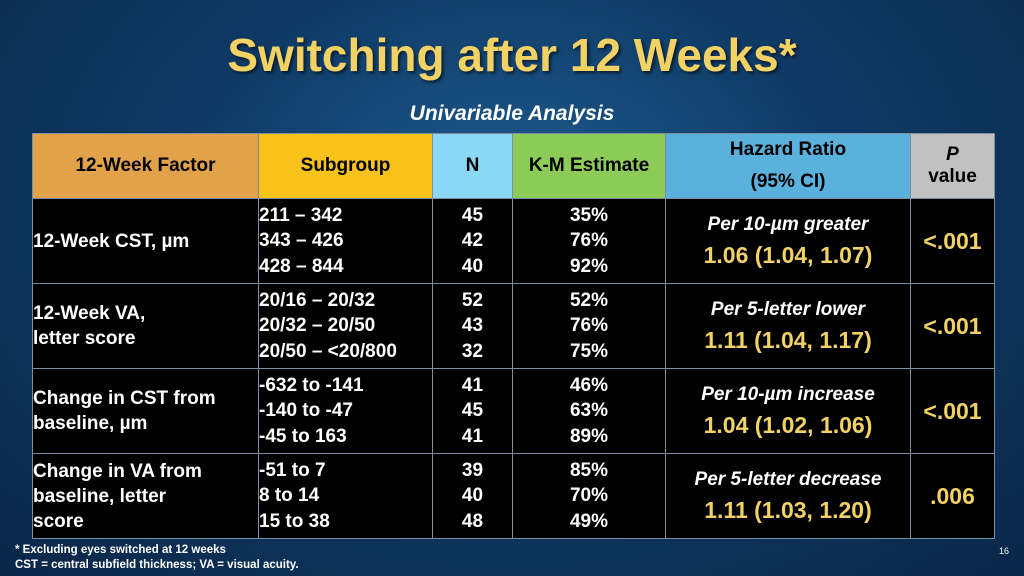  Describe the element at coordinates (788, 479) in the screenshot. I see `hazard-ratio-label: Per 5-letter decrease` at that location.